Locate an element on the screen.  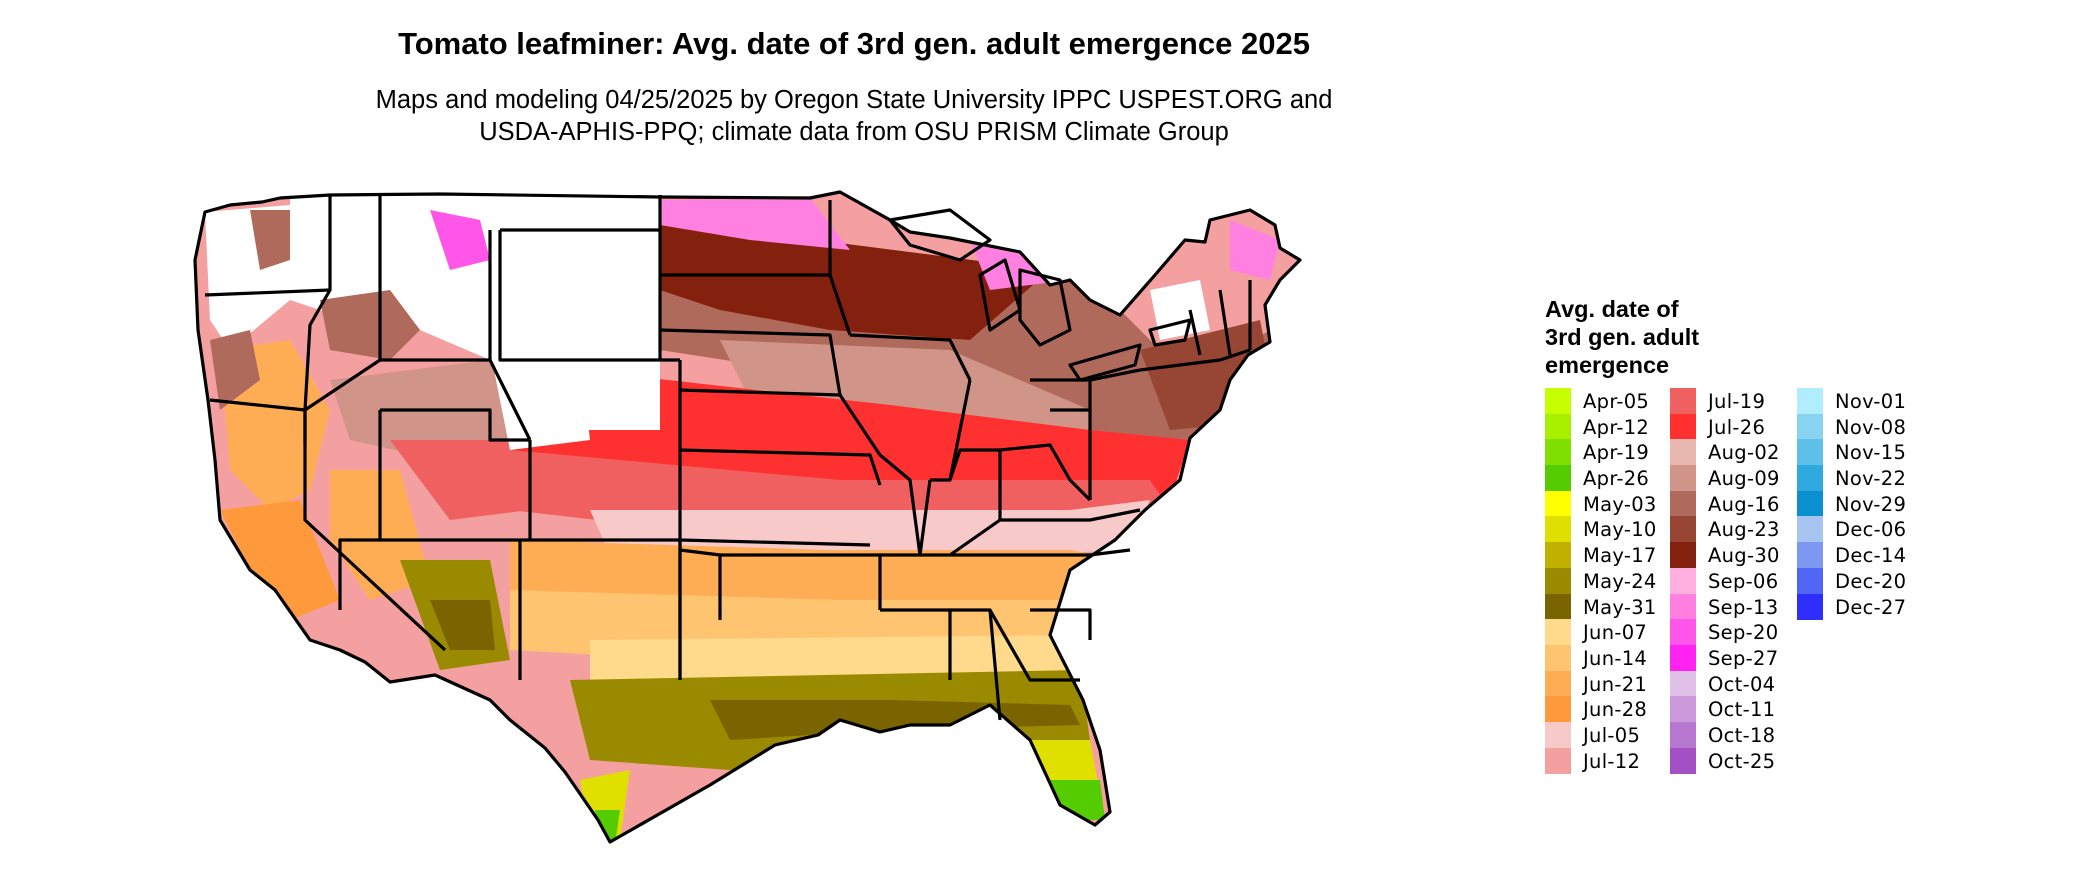
legend-label: May-31 is located at coordinates (1620, 607).